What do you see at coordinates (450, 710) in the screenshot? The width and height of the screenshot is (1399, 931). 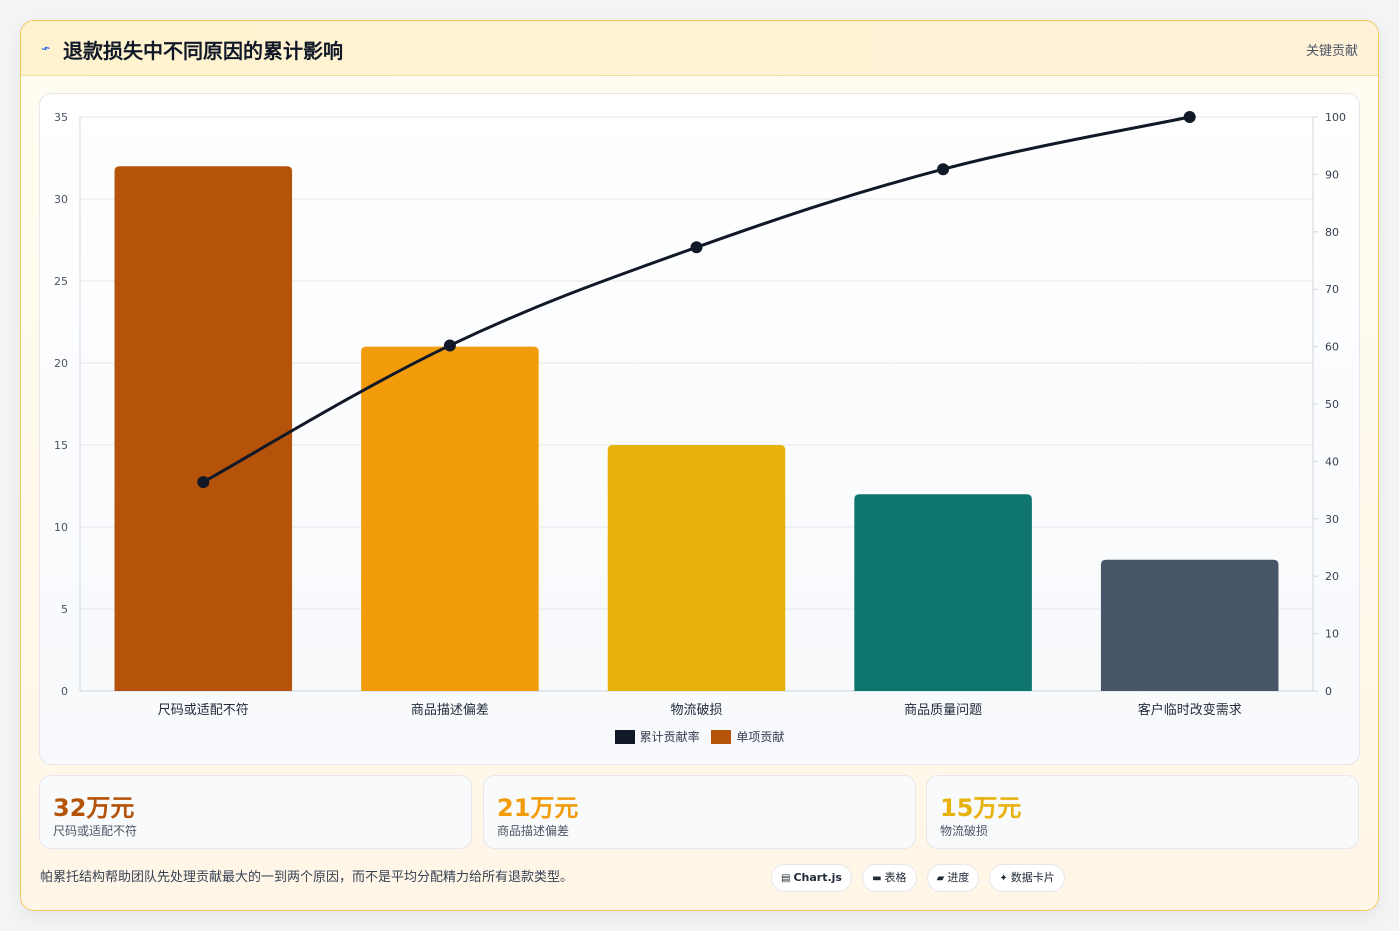 I see `x-tick-label: 商品描述偏差` at bounding box center [450, 710].